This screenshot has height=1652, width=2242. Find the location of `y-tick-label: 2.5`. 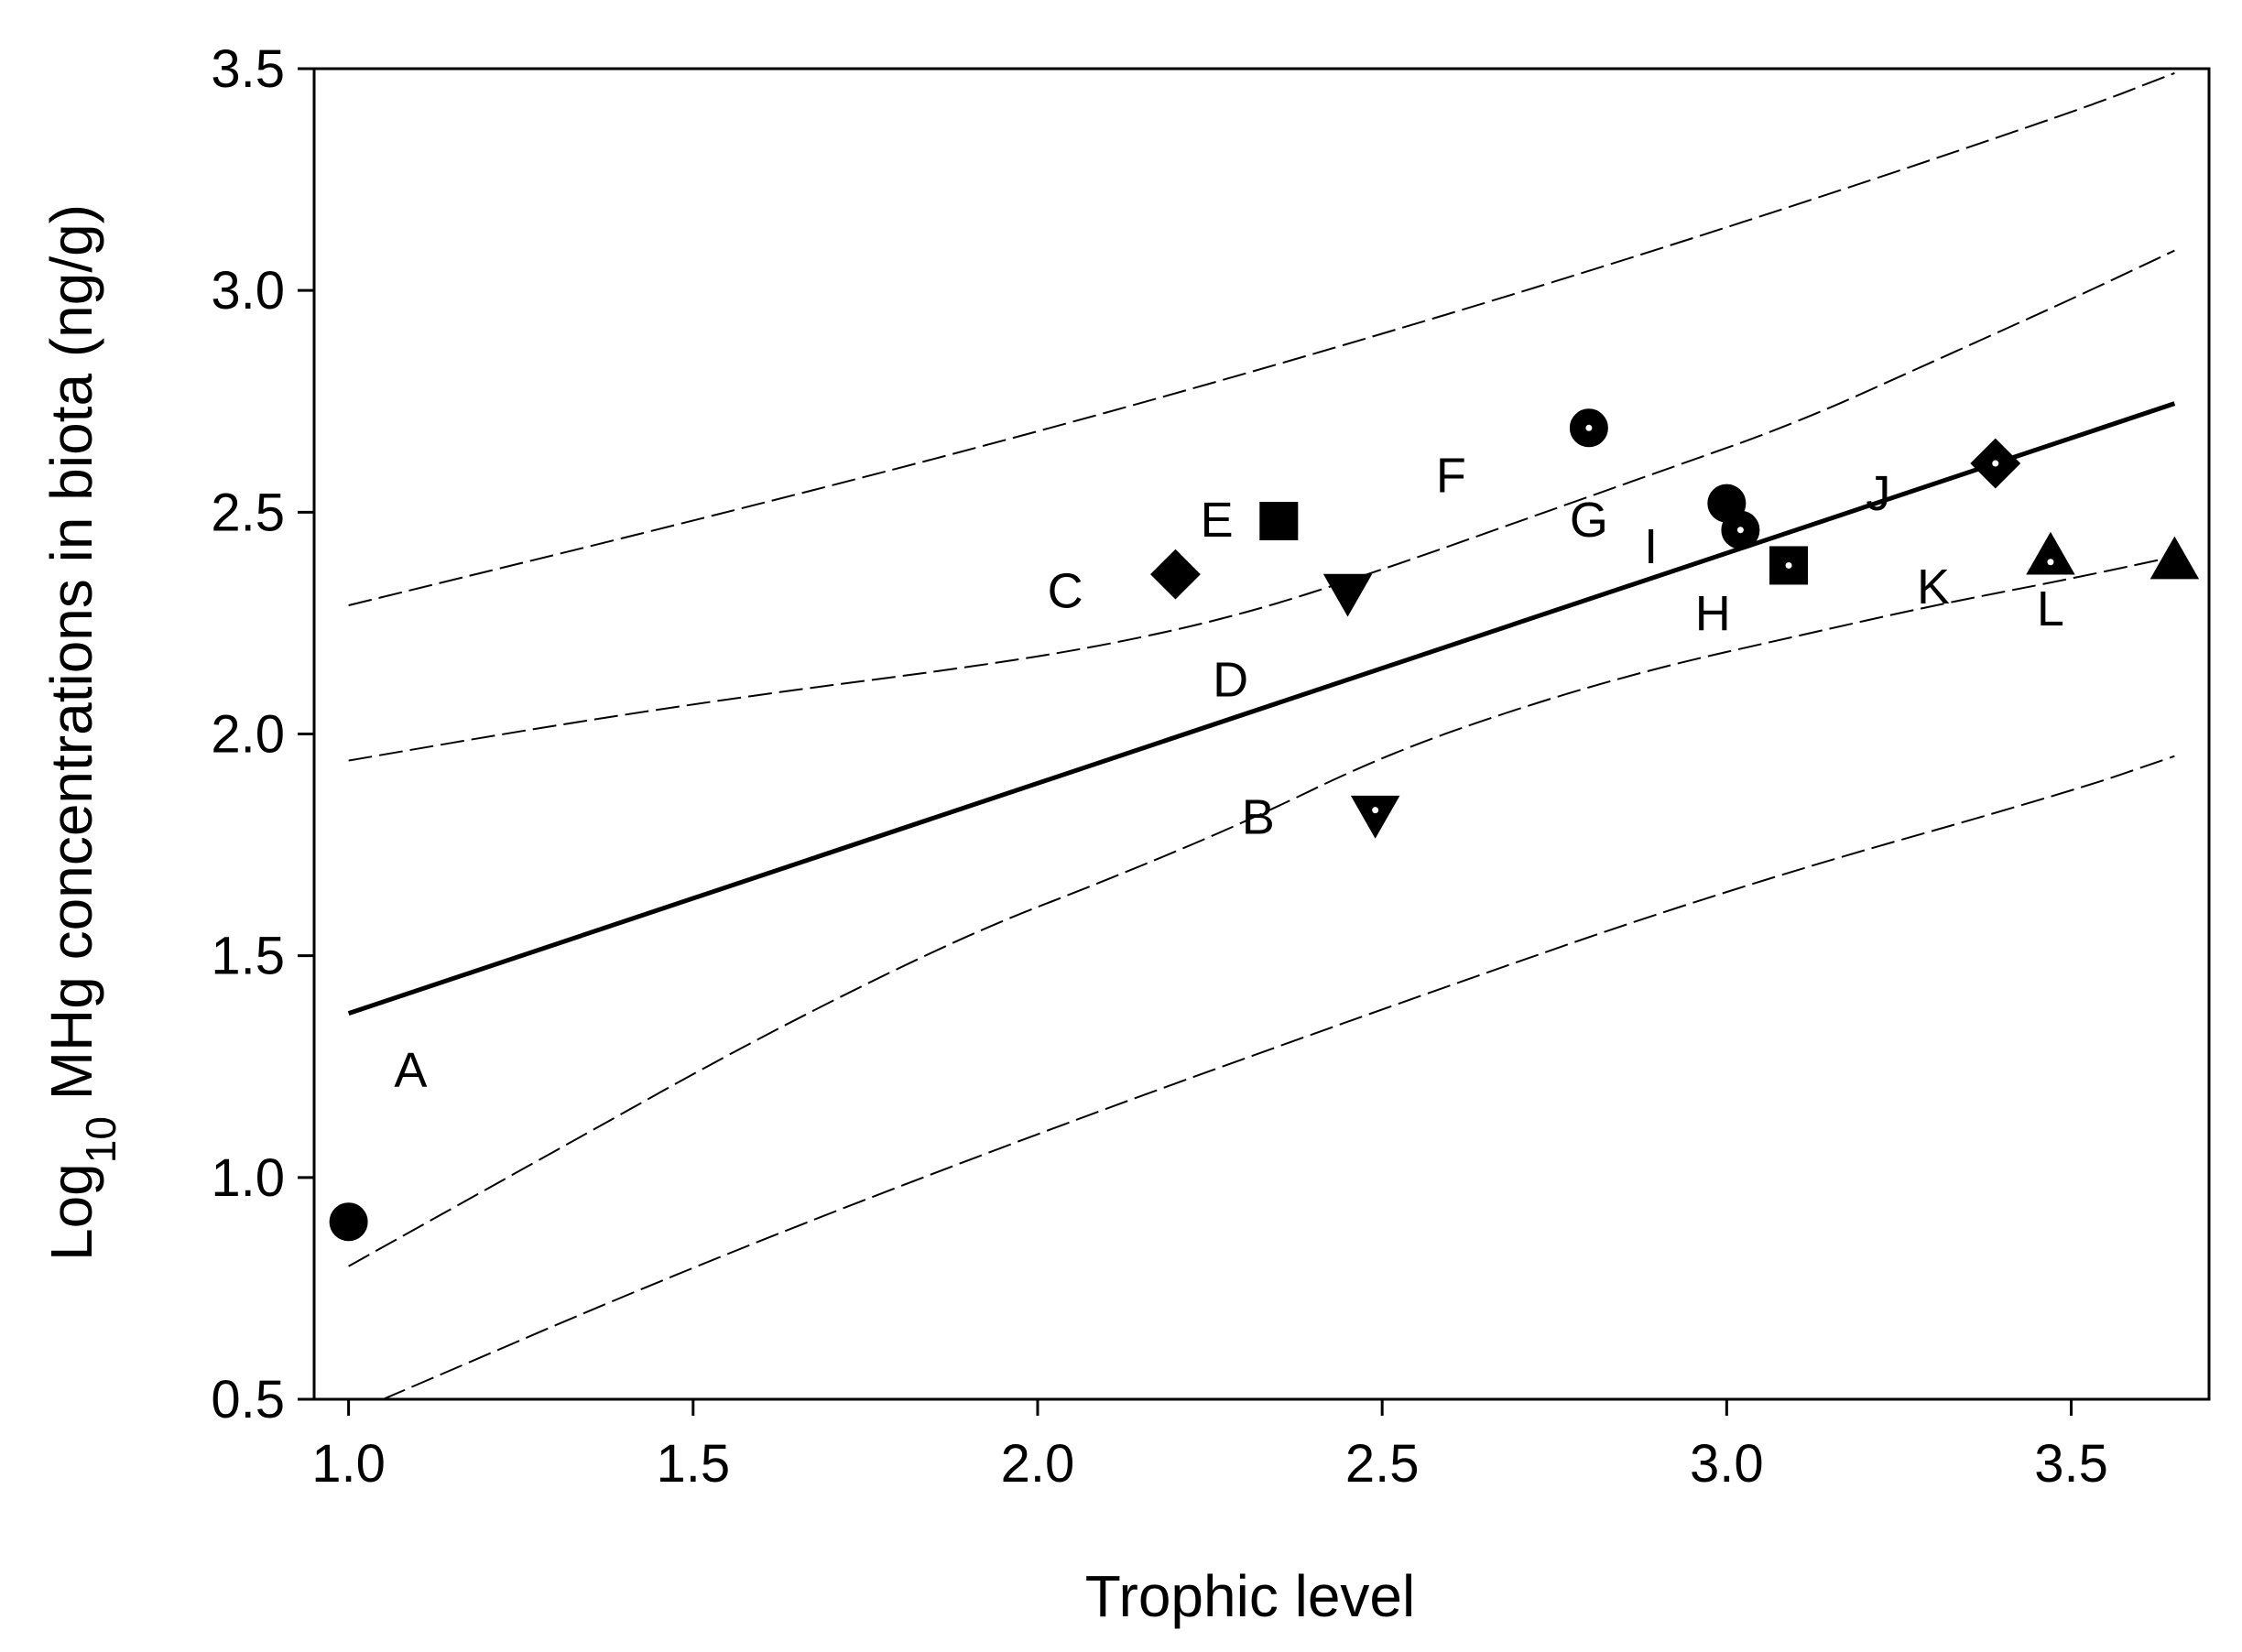

y-tick-label: 2.5 is located at coordinates (248, 513).